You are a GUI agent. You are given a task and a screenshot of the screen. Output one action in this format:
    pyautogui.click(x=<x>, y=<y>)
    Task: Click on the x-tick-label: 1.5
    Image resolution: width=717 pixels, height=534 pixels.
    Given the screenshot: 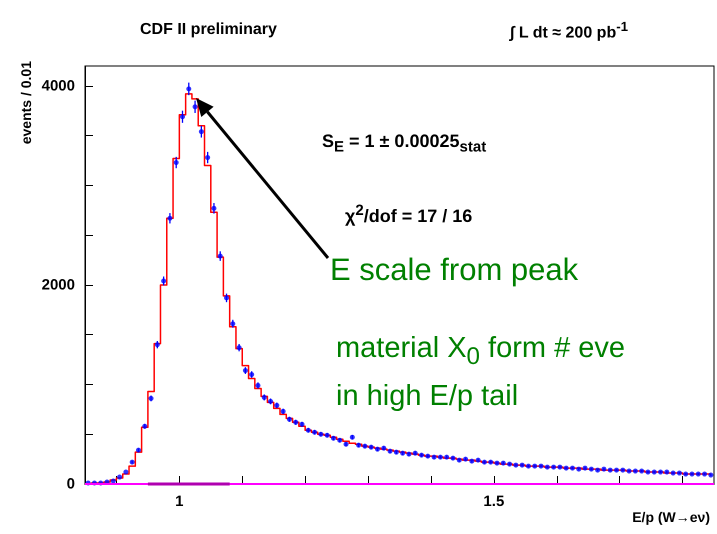 What is the action you would take?
    pyautogui.click(x=493, y=501)
    